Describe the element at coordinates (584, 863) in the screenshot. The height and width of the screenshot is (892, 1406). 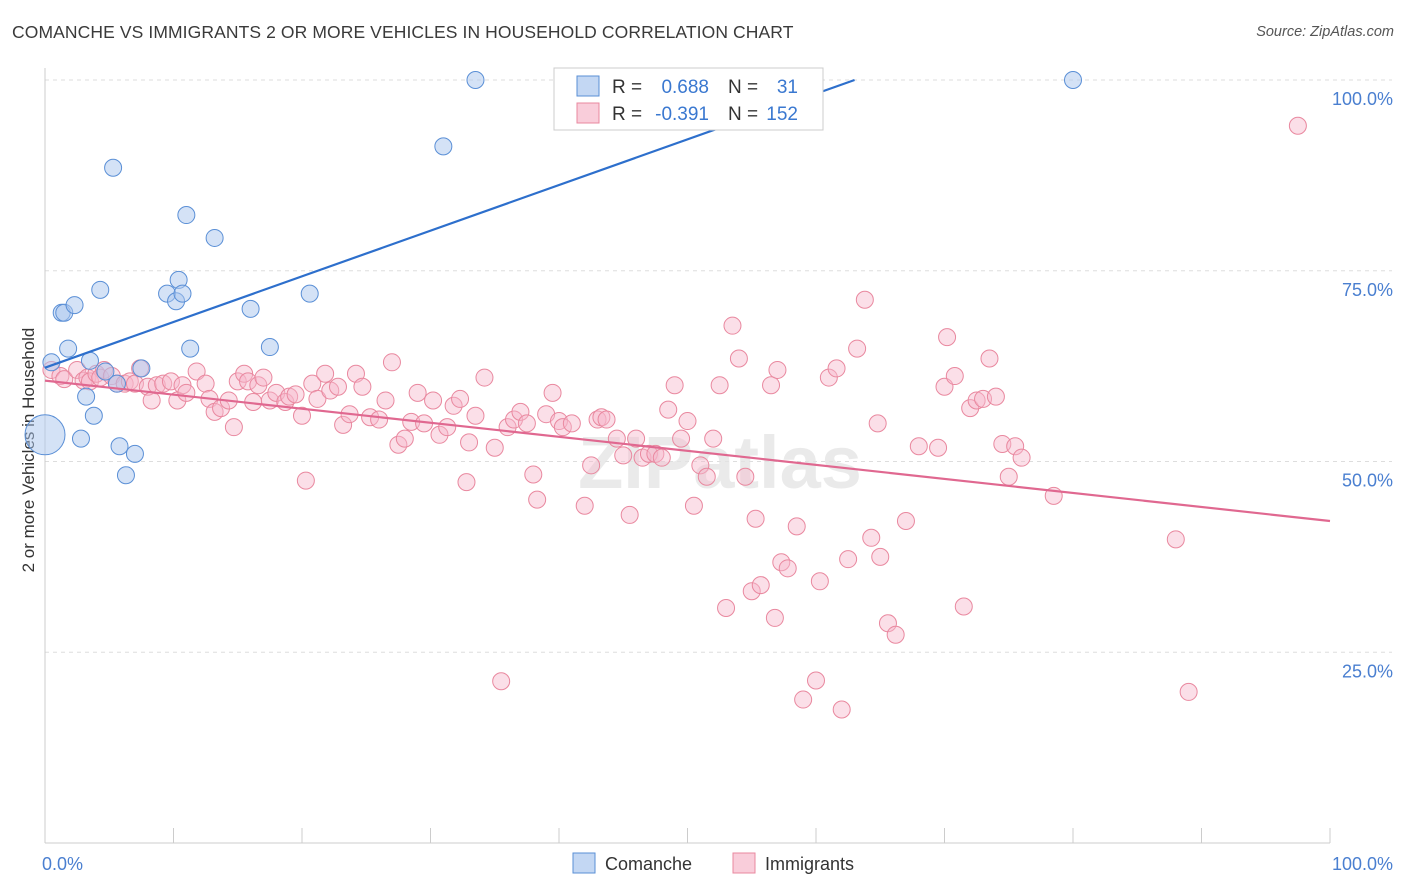
I see `bottom-legend-swatch-comanche` at that location.